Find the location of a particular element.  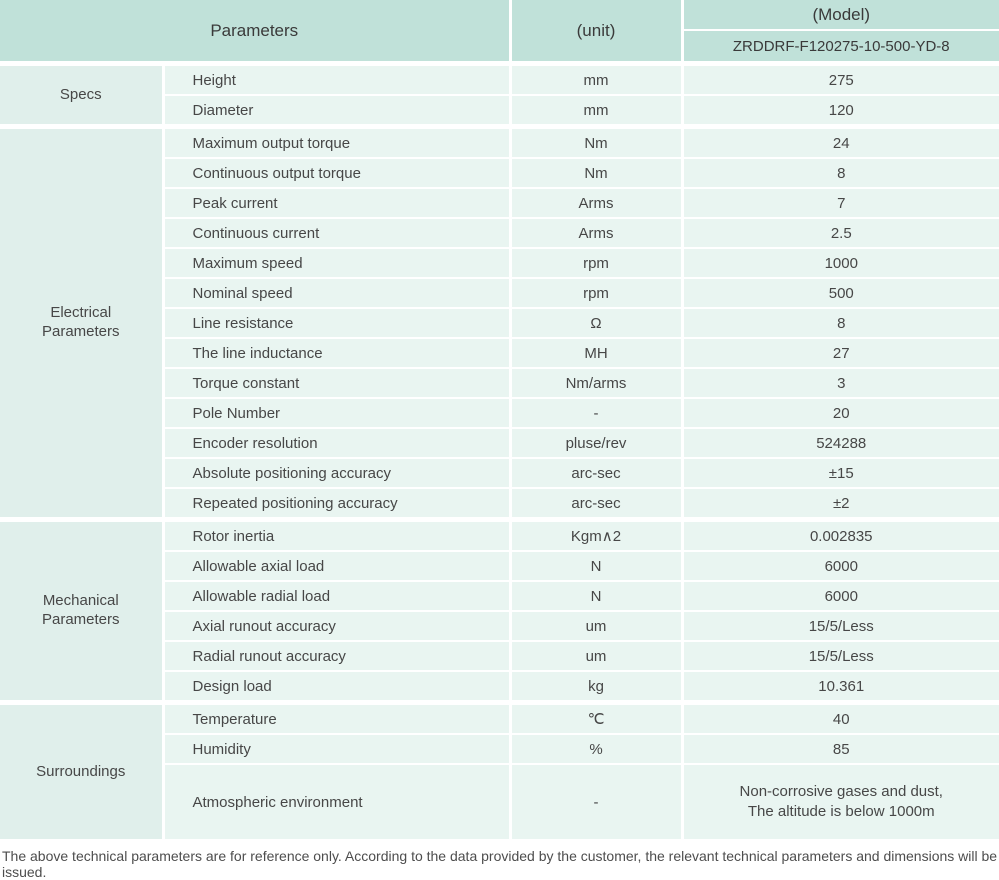

param-cell: Absolute positioning accuracy is located at coordinates (336, 473).